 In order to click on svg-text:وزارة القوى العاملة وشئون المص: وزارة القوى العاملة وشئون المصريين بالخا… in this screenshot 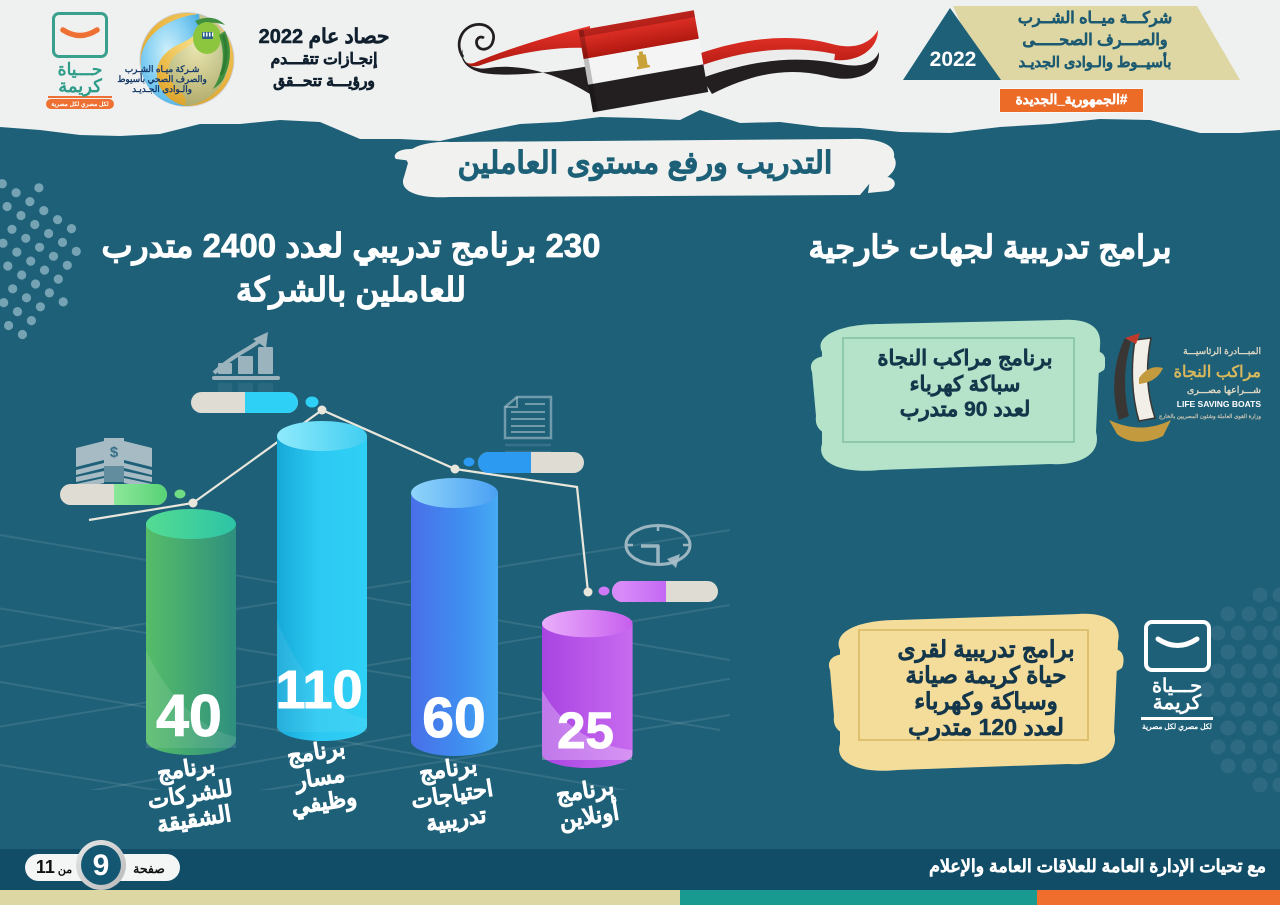, I will do `click(1210, 416)`.